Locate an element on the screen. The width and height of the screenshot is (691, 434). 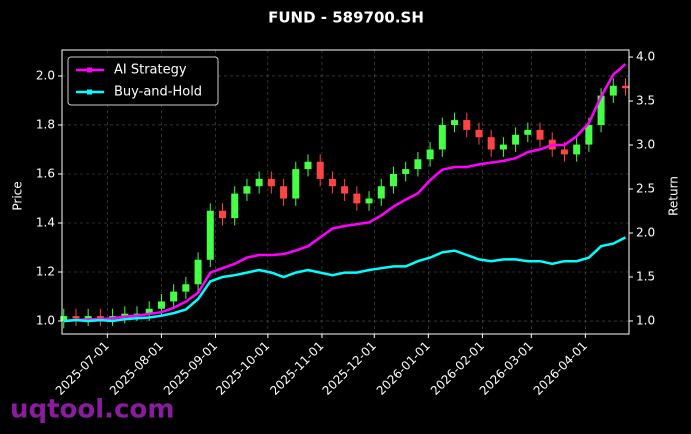
y2-tick-label: 4.0 is located at coordinates (645, 57).